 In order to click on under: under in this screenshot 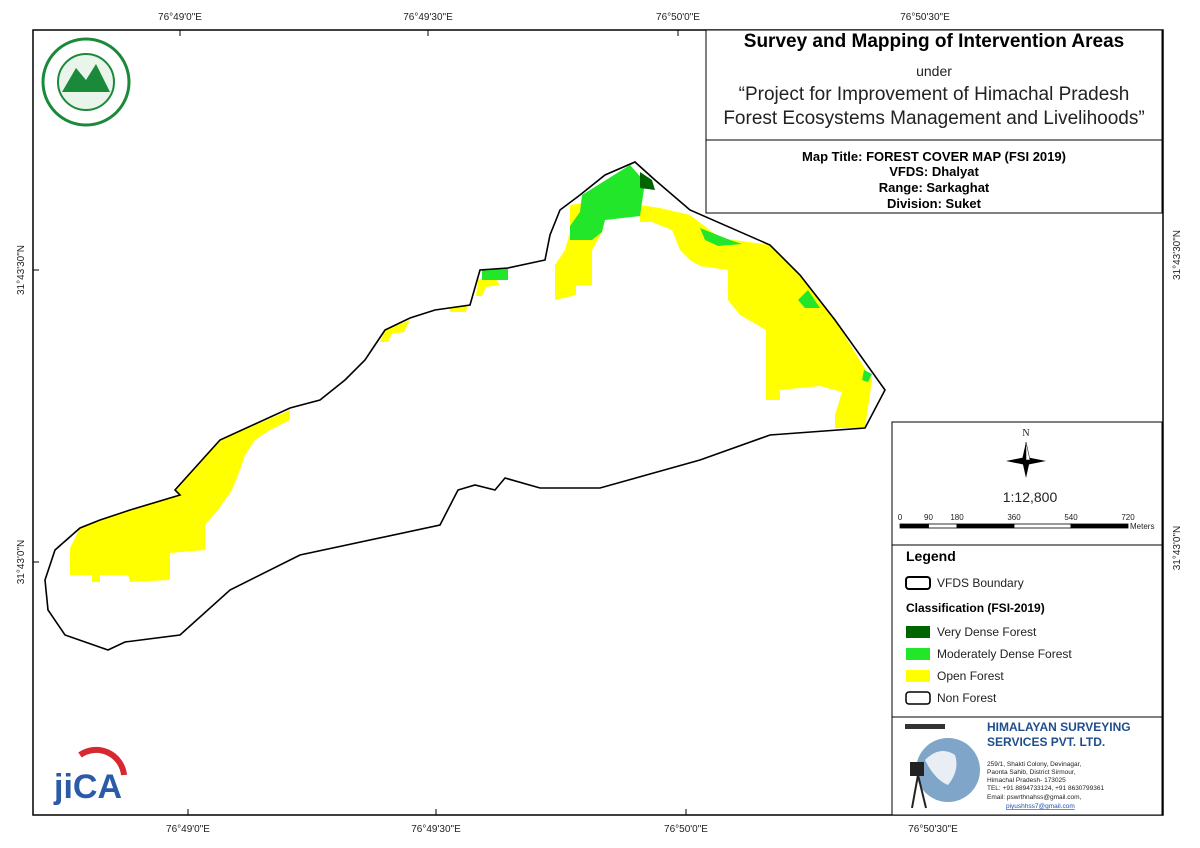, I will do `click(934, 71)`.